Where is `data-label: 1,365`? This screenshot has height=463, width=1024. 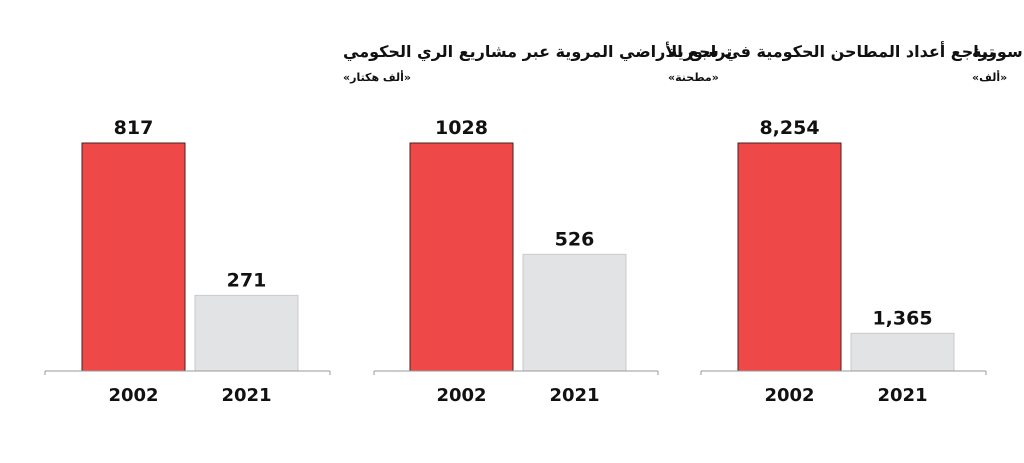 data-label: 1,365 is located at coordinates (902, 318).